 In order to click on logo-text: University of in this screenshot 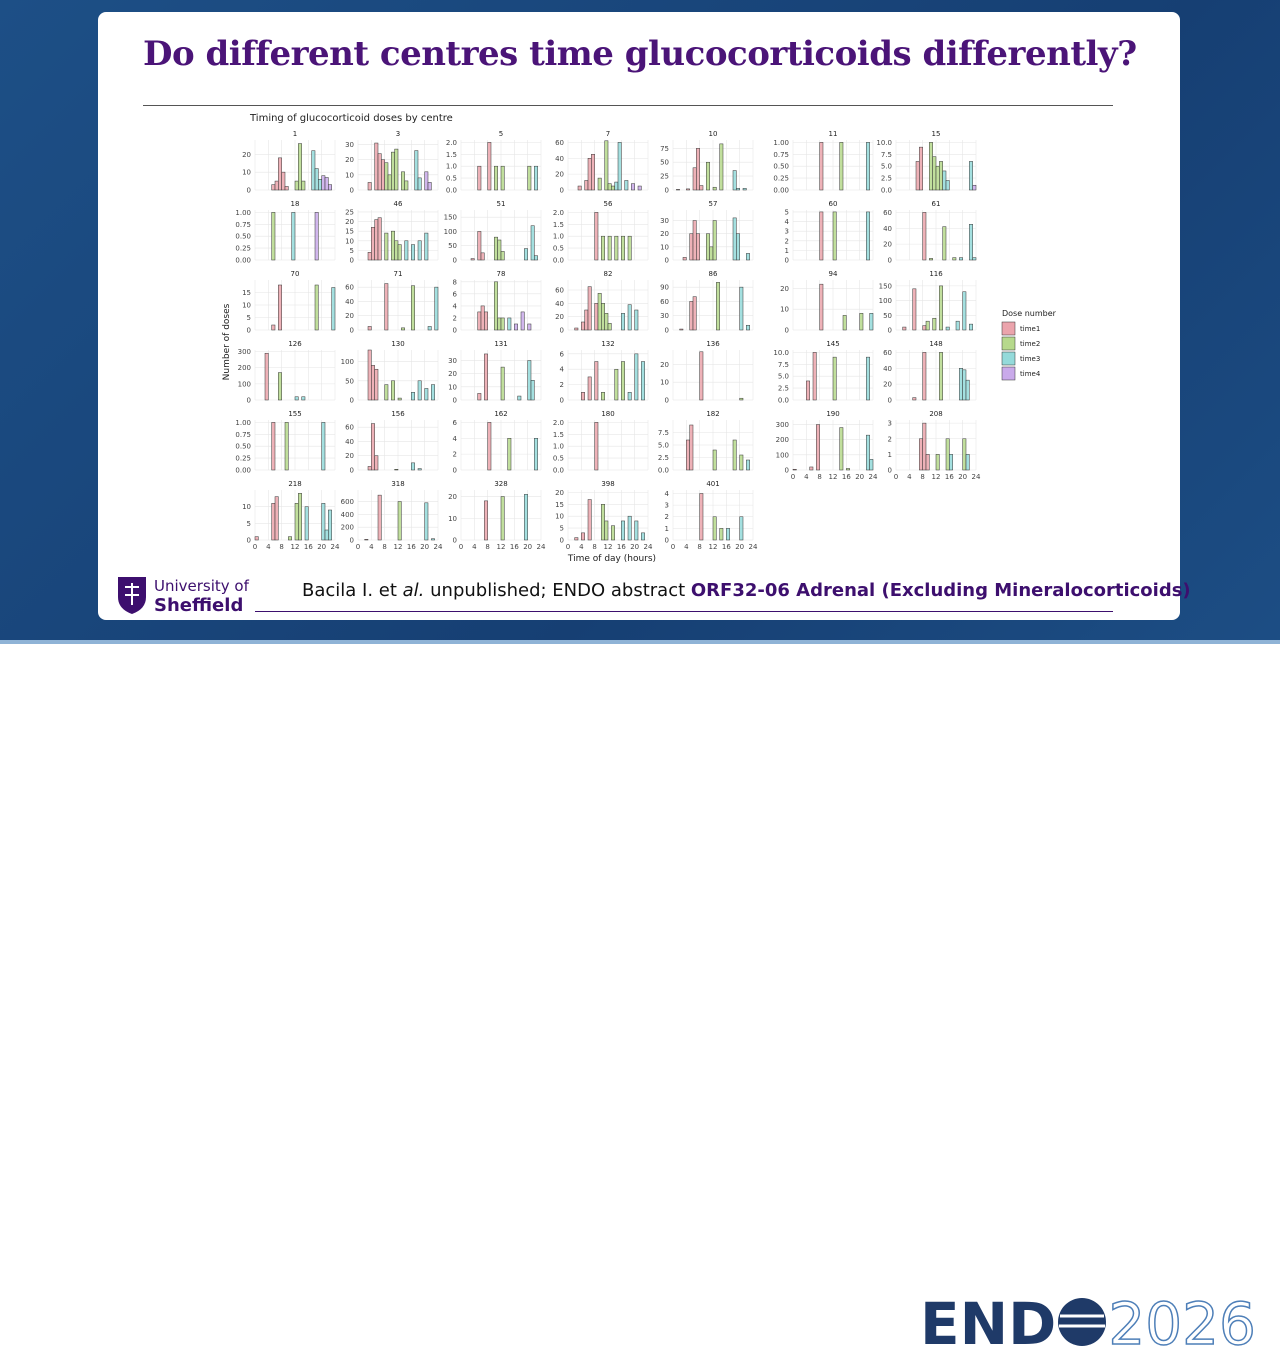, I will do `click(202, 586)`.